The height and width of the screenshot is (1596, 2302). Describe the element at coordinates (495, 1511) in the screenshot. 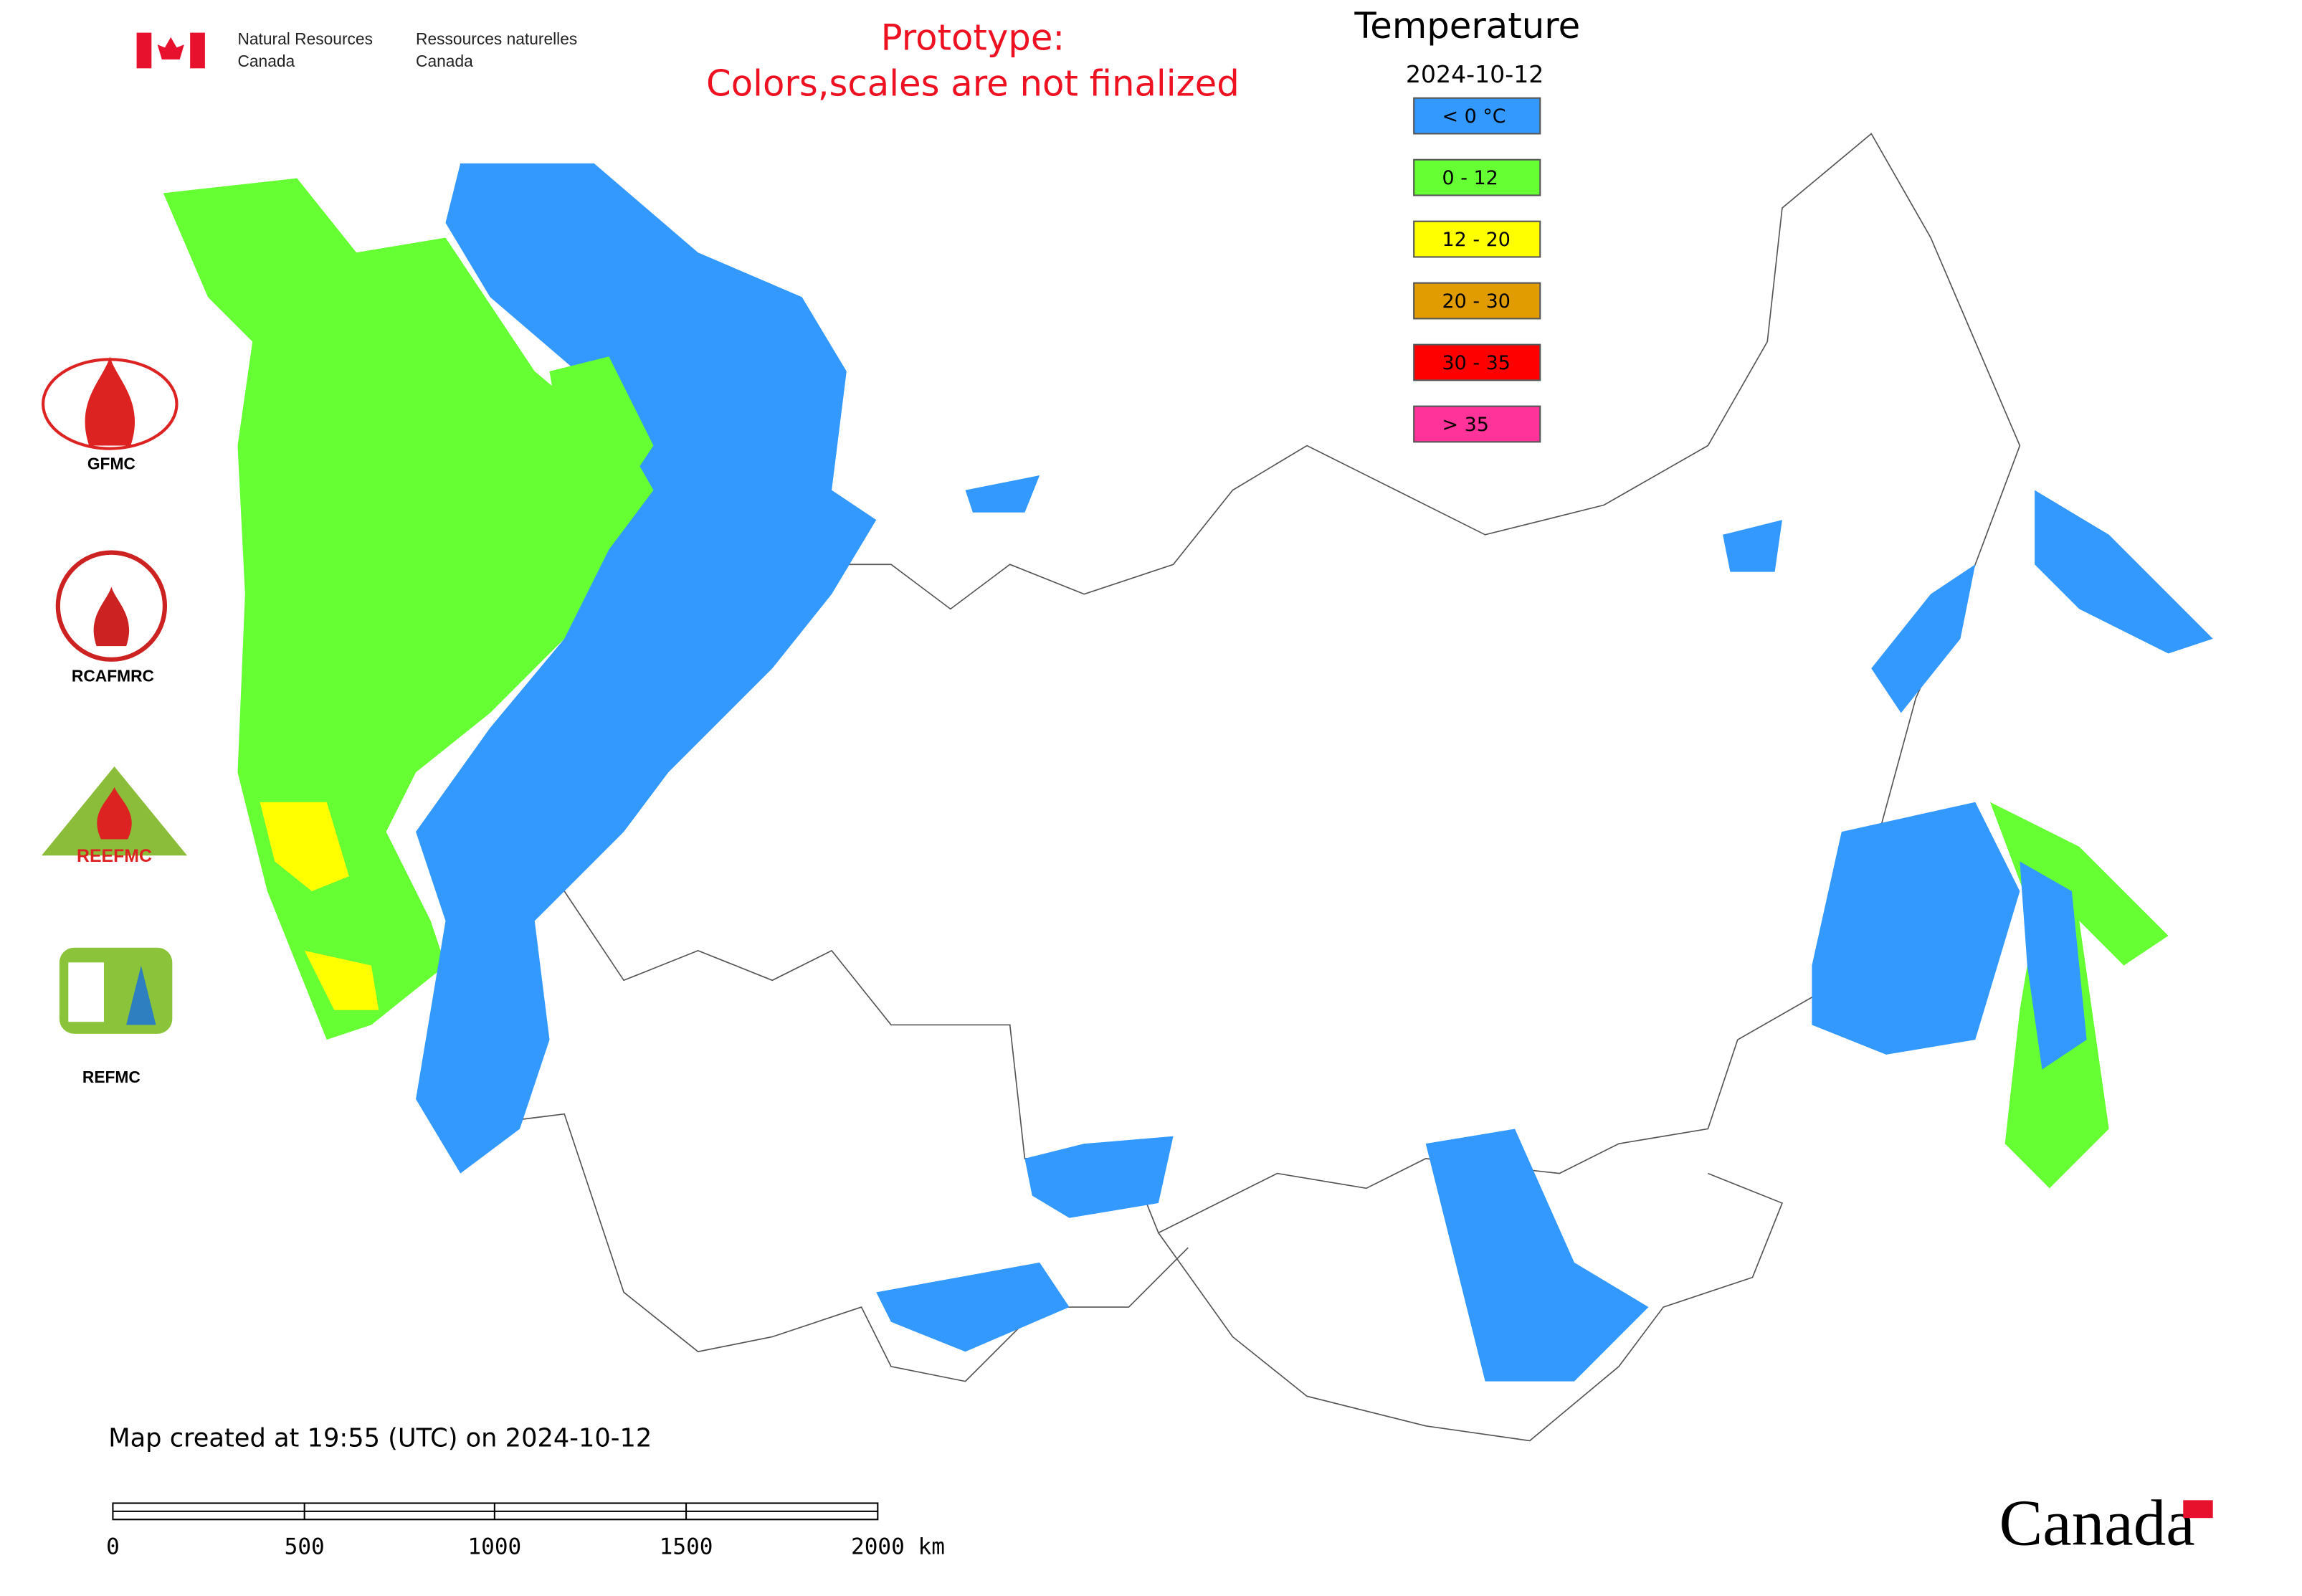

I see `scale-bar` at that location.